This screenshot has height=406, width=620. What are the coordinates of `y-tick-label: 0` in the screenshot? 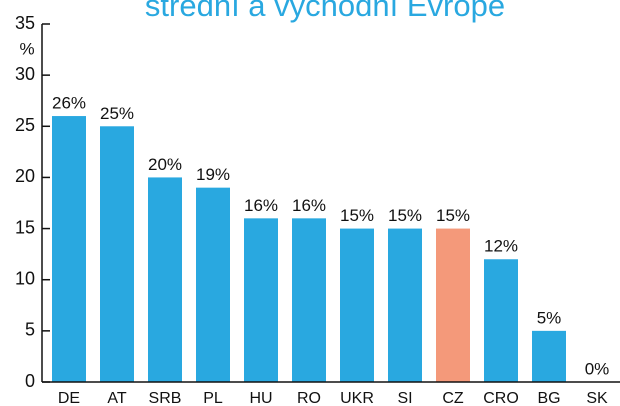 It's located at (30, 381).